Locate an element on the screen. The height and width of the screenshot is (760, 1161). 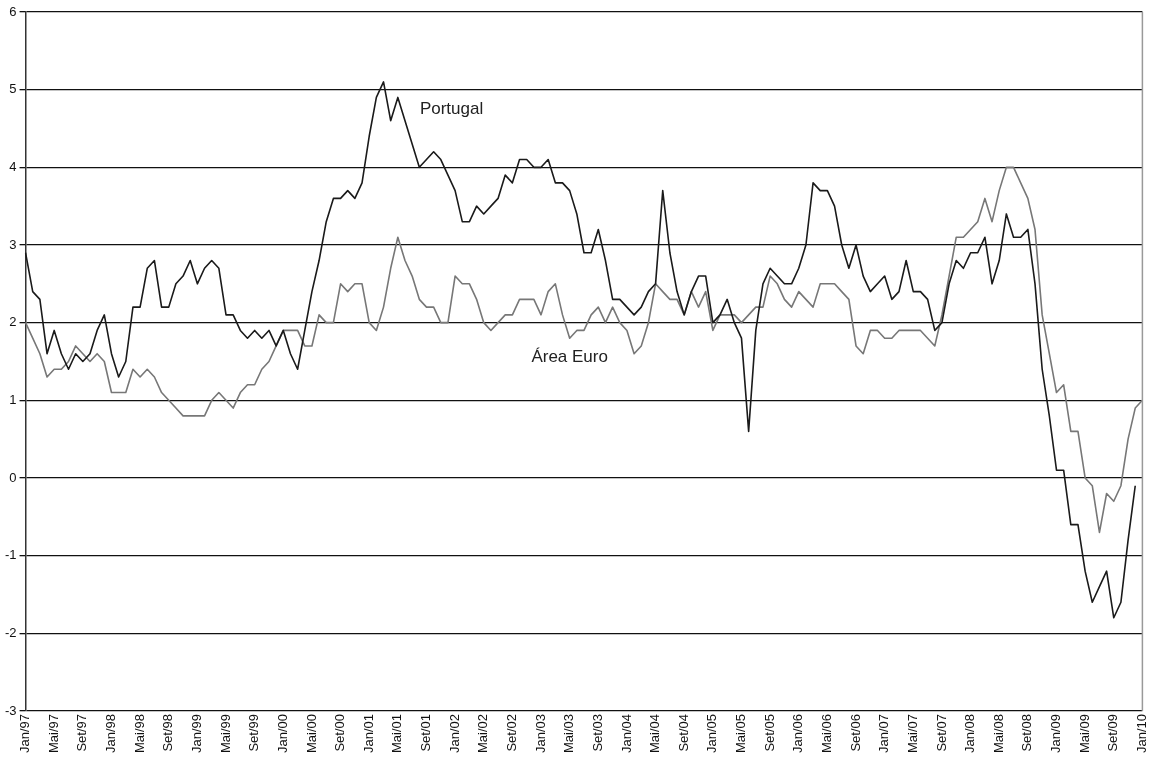
y-tick-label: 6 is located at coordinates (13, 11).